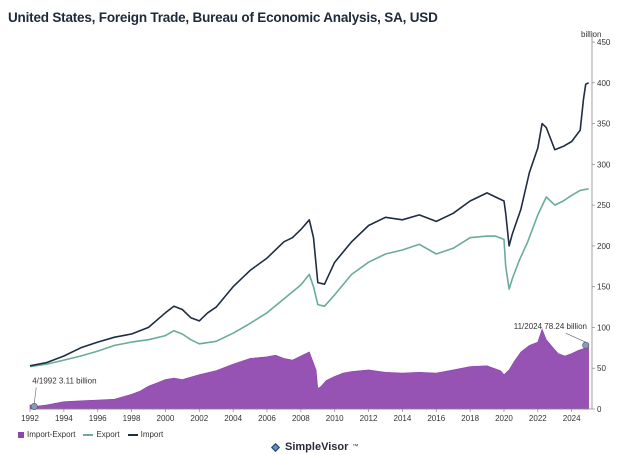  What do you see at coordinates (601, 368) in the screenshot?
I see `y-tick-label: 50` at bounding box center [601, 368].